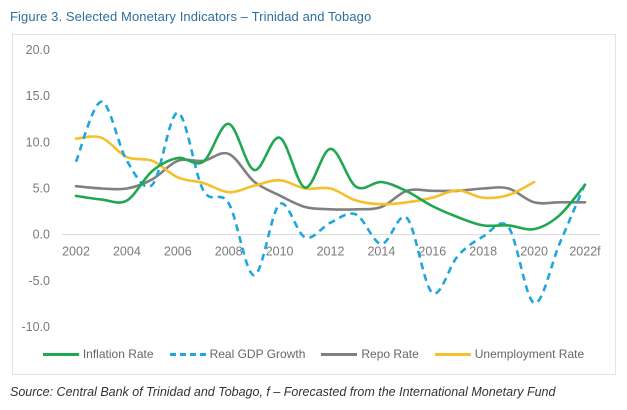  I want to click on legend-item-gdp: Real GDP Growth, so click(237, 354).